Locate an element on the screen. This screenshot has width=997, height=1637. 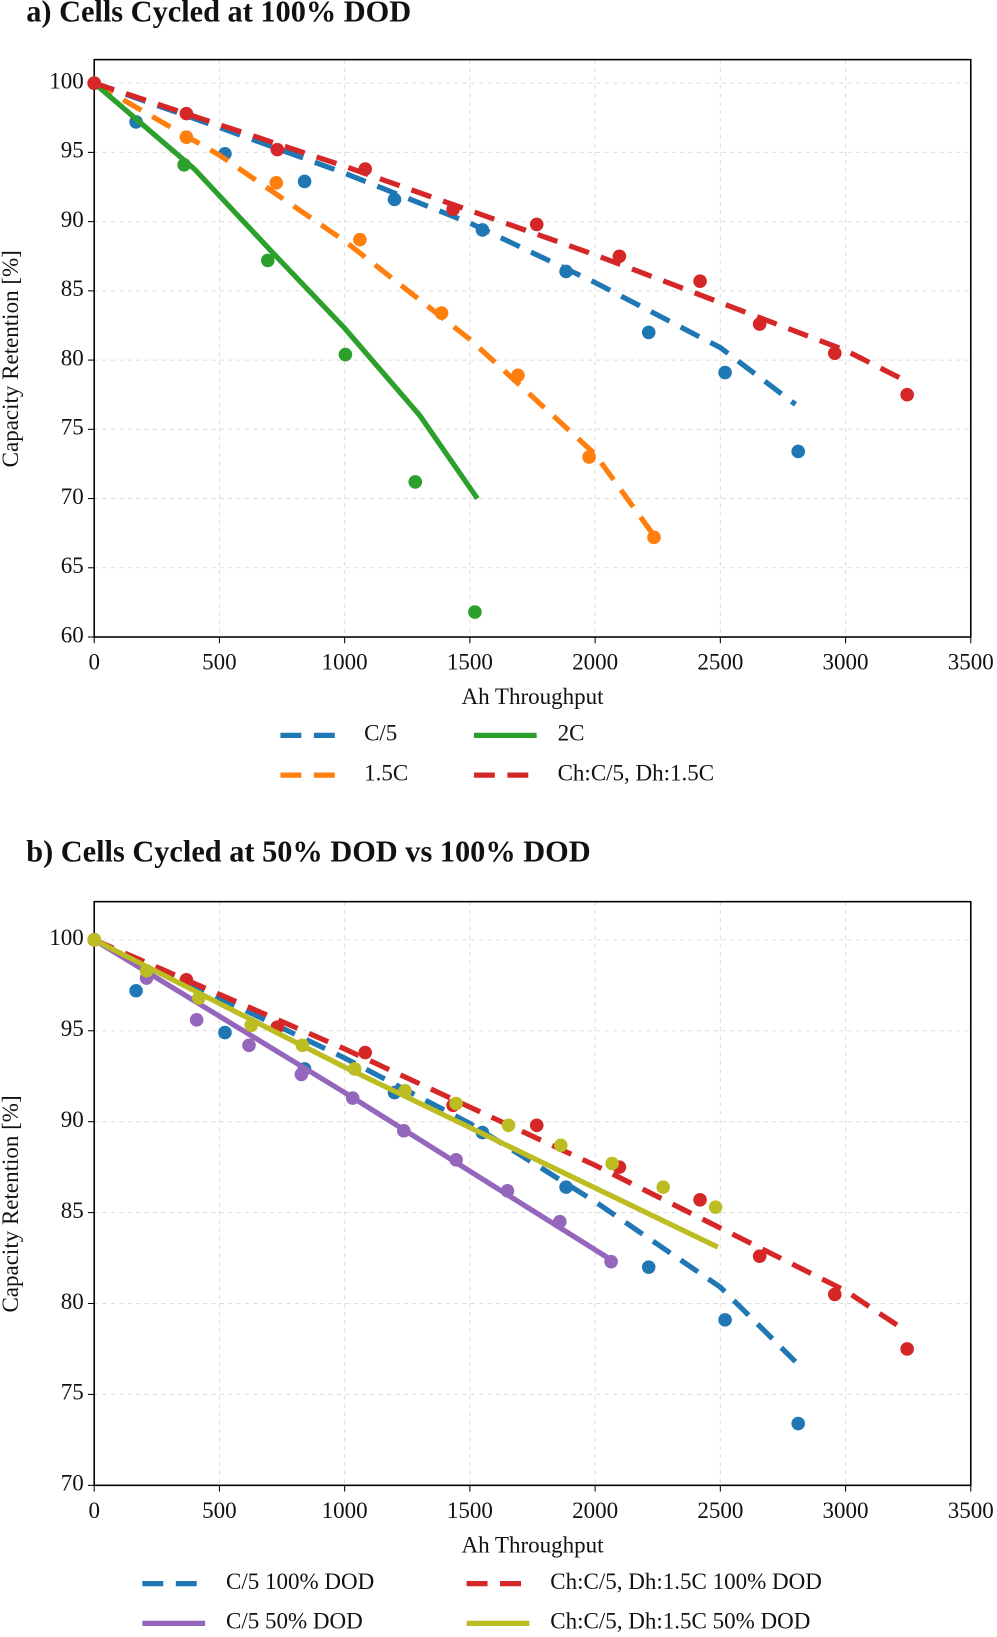
legend-label: 1.5C is located at coordinates (386, 772).